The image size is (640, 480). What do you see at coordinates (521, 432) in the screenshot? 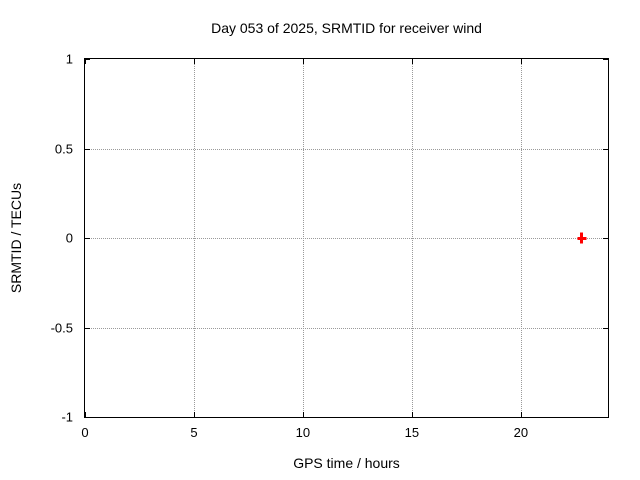
I see `x-tick-label: 20` at bounding box center [521, 432].